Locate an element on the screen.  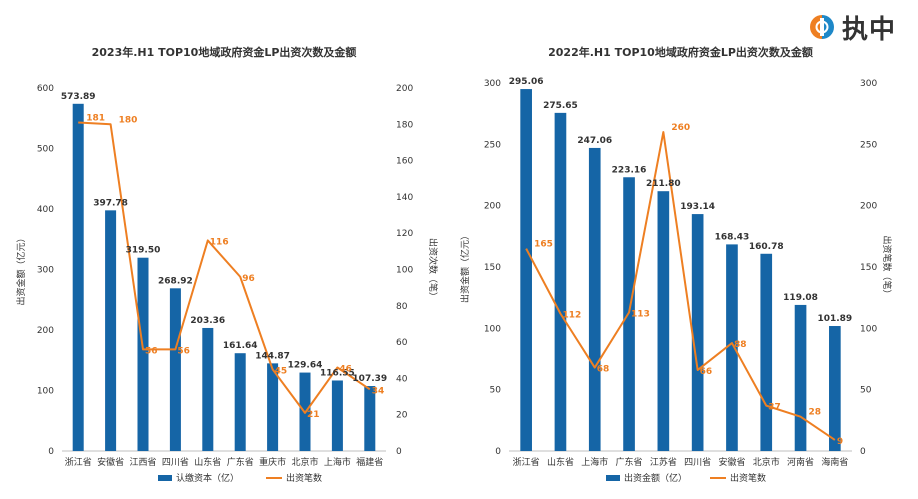
chart-title: 2022年.H1 TOP10地域政府资金LP出资次数及金额 is located at coordinates (680, 52).